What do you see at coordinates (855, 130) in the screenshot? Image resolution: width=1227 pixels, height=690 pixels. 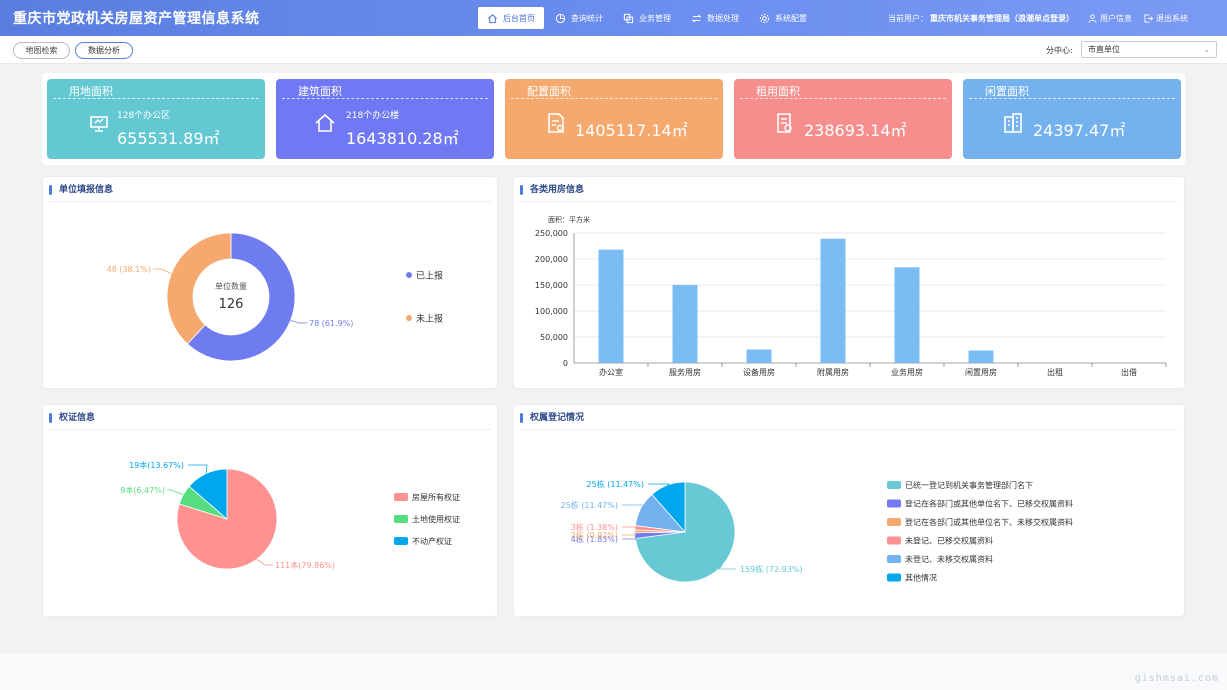 I see `stat-value: 238693.14㎡` at bounding box center [855, 130].